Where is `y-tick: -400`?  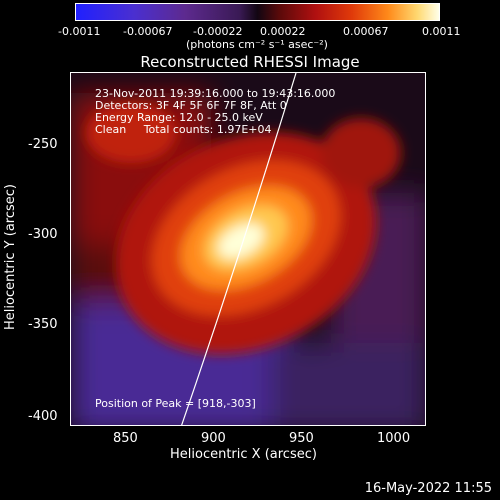
y-tick: -400 is located at coordinates (43, 416).